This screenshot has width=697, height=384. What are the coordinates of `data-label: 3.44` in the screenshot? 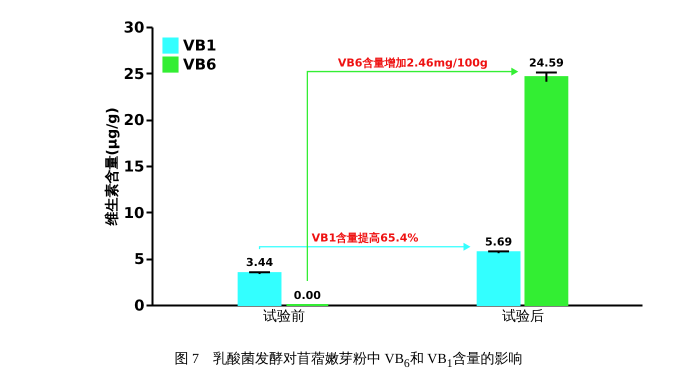 It's located at (260, 263).